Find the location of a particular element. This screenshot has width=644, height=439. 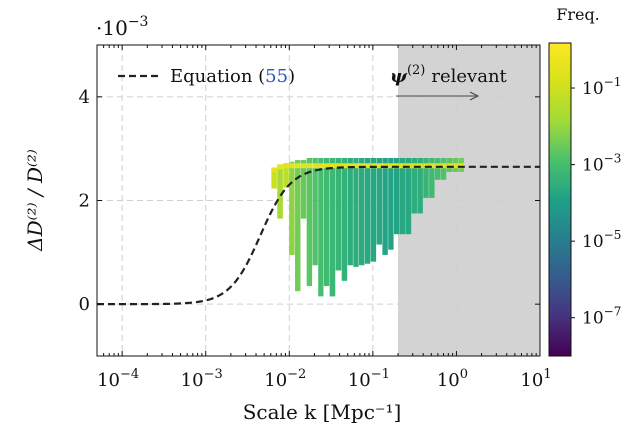

colorbar-title: Freq. is located at coordinates (578, 14).